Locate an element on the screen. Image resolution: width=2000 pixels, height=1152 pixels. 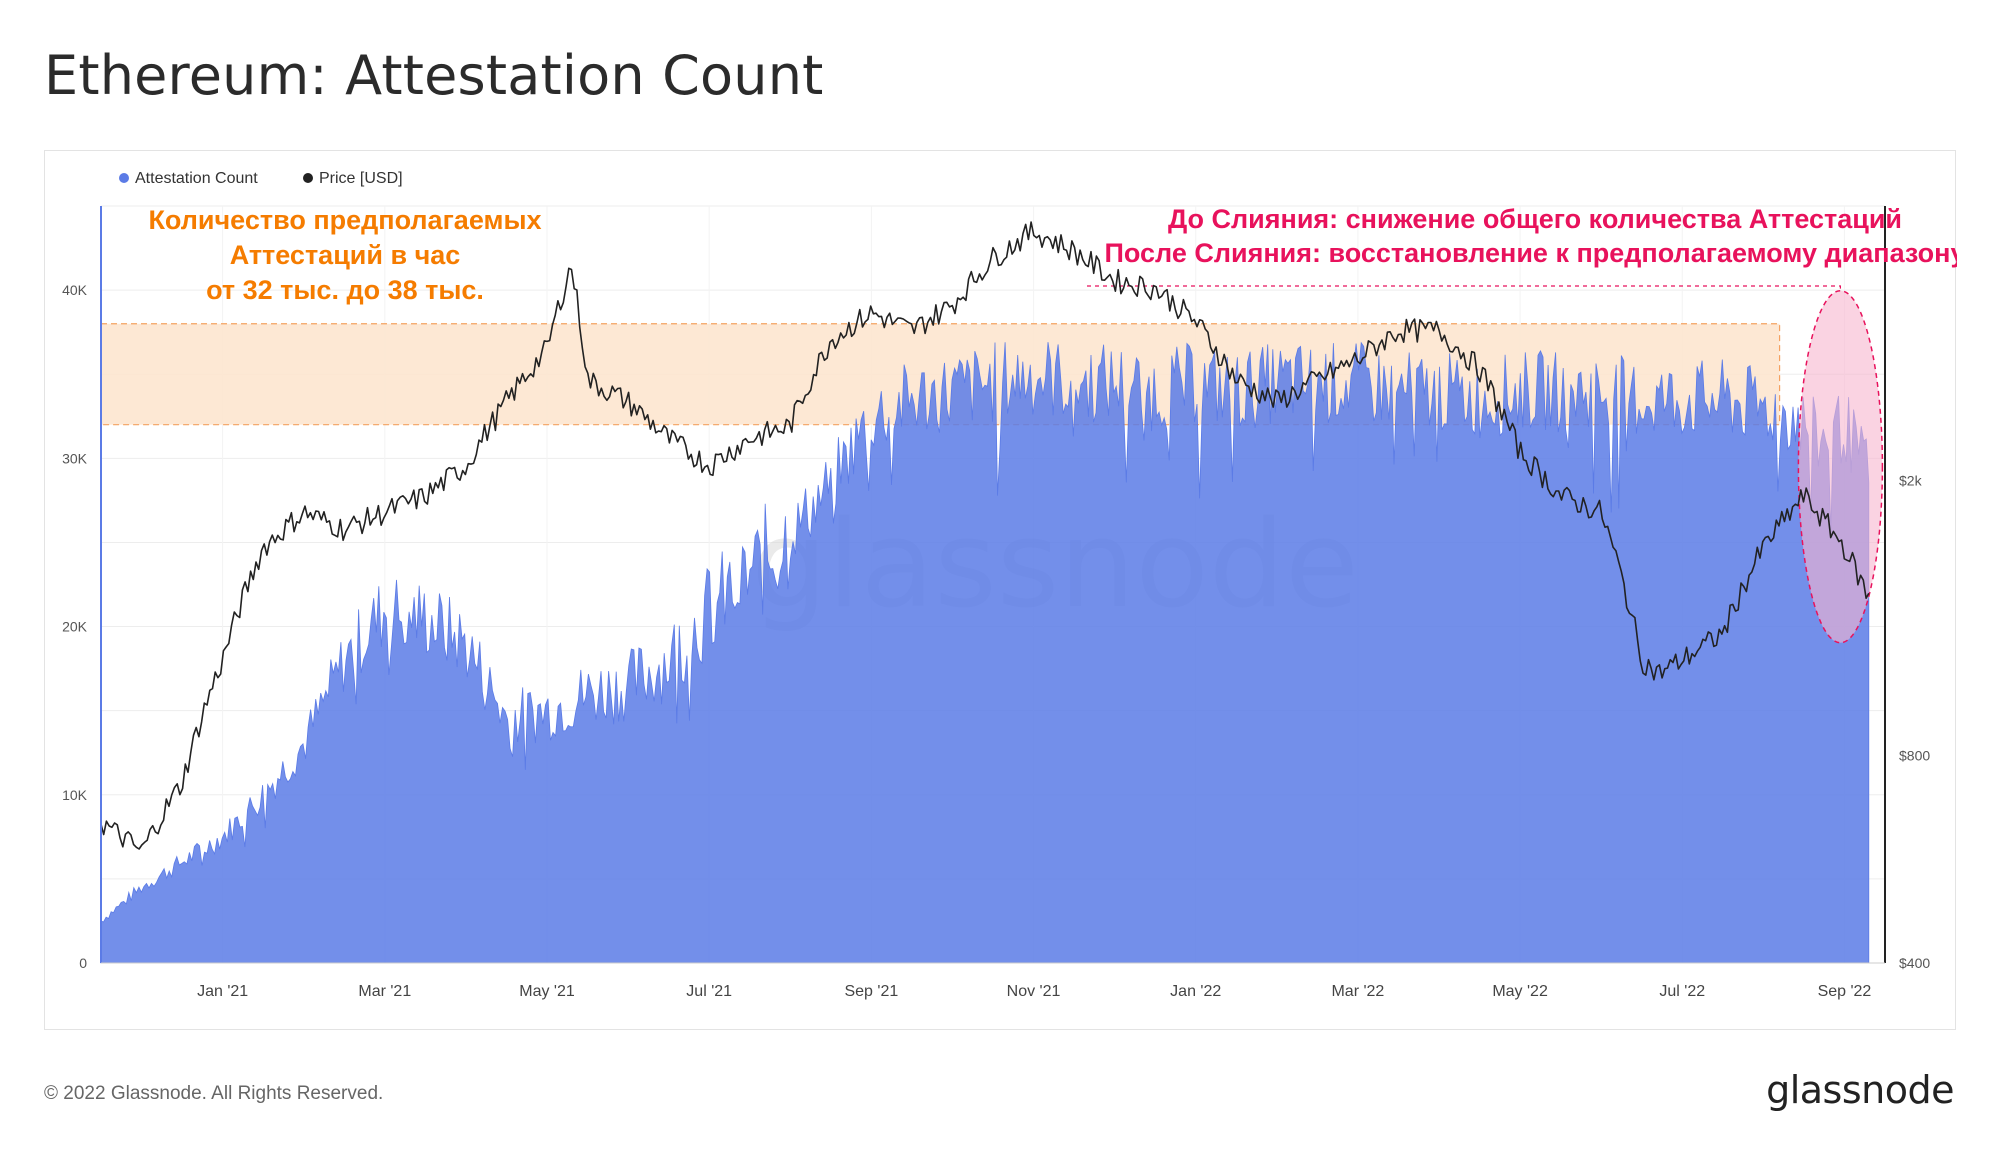
y-tick-label-left: 0 is located at coordinates (83, 963).